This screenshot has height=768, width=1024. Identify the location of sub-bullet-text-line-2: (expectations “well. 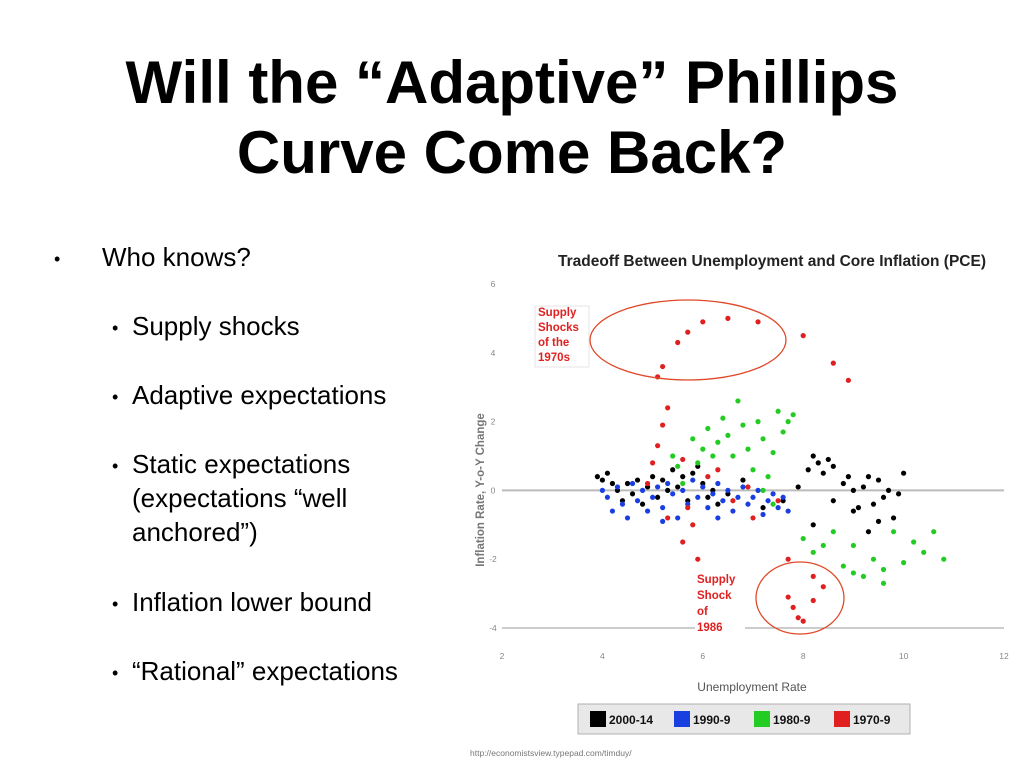
(240, 498).